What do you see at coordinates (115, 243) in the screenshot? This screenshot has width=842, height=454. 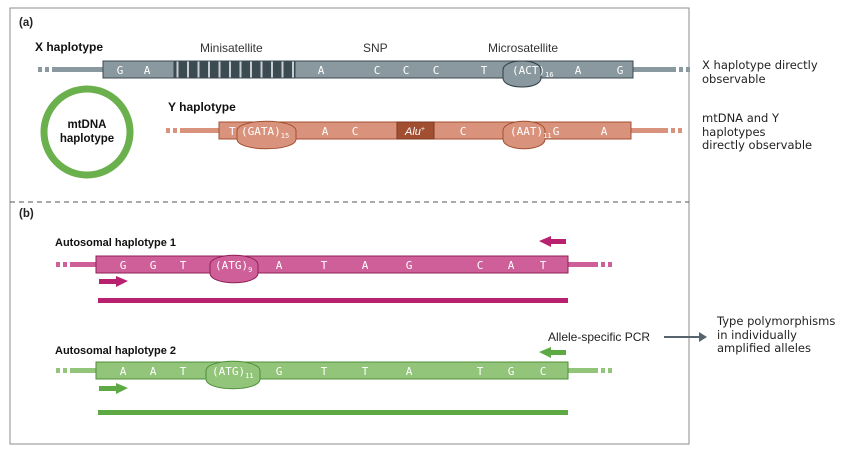 I see `auto1-title: Autosomal haplotype 1` at bounding box center [115, 243].